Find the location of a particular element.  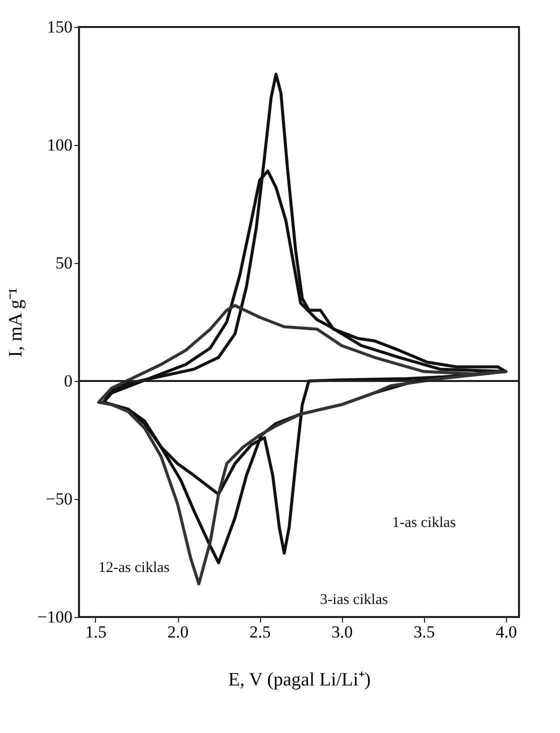

annotation: 1-as ciklas is located at coordinates (424, 523).